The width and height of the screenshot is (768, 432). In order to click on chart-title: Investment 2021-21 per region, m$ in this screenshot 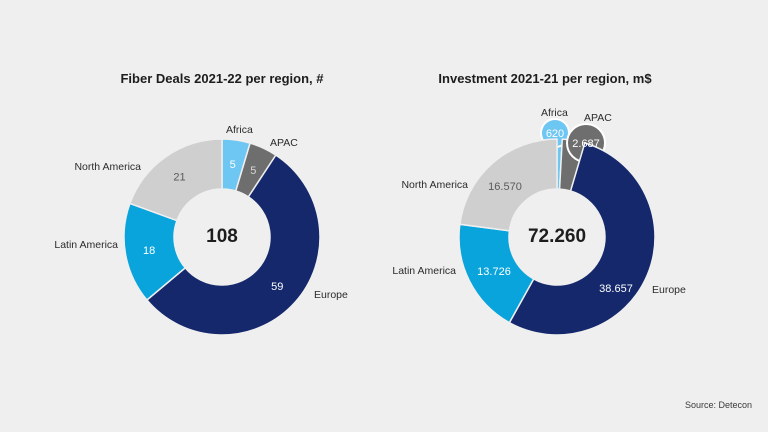, I will do `click(545, 78)`.